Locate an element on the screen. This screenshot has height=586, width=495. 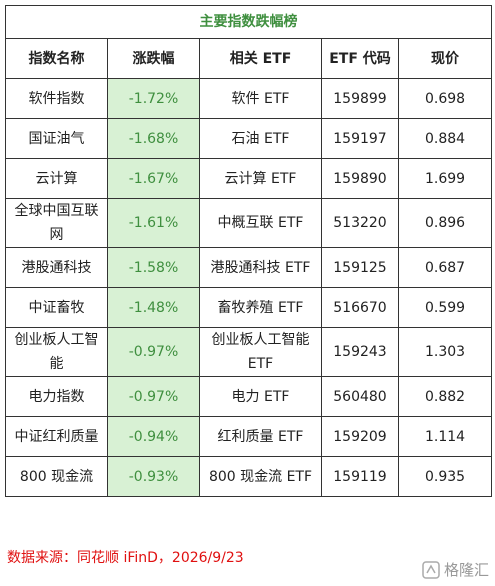
change-cell: -1.58% is located at coordinates (153, 267).